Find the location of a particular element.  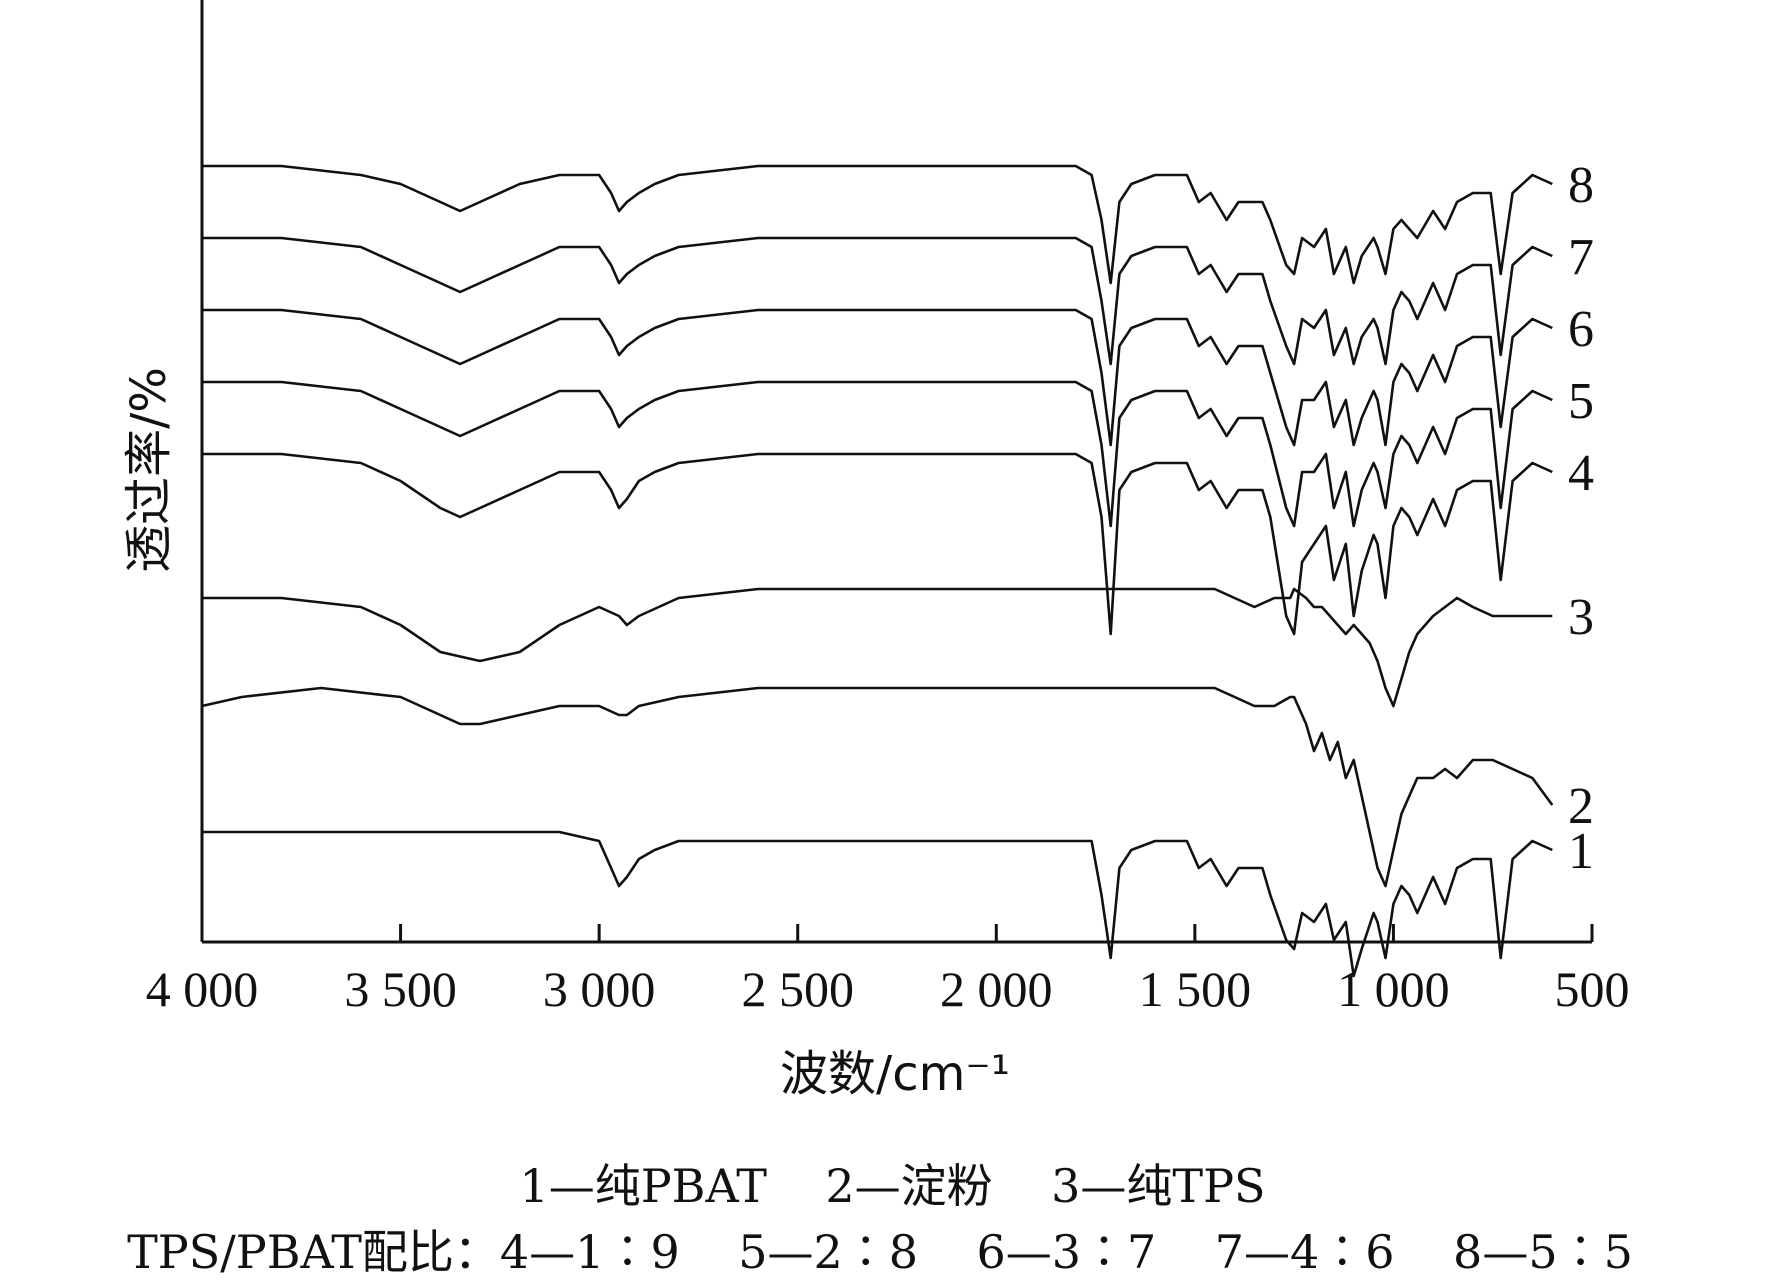

caption-line-2: TPS/PBAT配比：4—1∶9 5—2∶8 6—3∶7 7—4∶6 8—5∶5 is located at coordinates (880, 1252).